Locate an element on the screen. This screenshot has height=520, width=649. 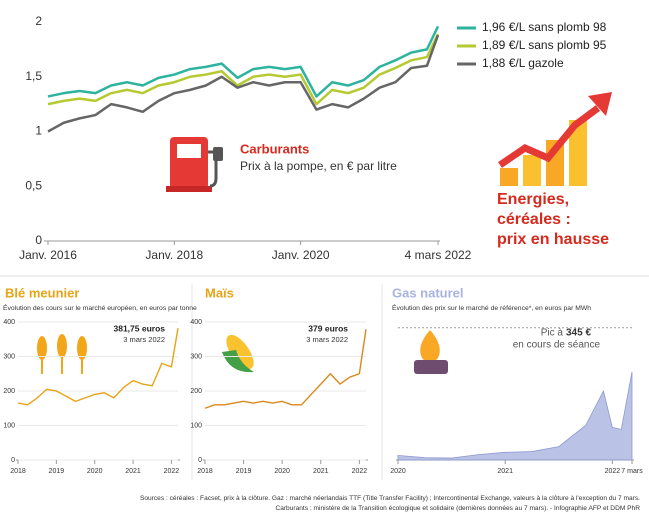
data-area is located at coordinates (515, 416).